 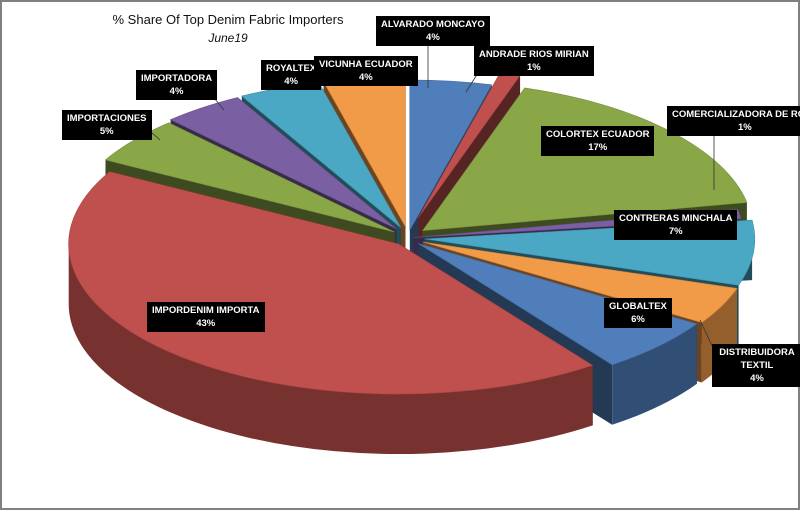 What do you see at coordinates (638, 313) in the screenshot?
I see `label-globaltex: GLOBALTEX 6%` at bounding box center [638, 313].